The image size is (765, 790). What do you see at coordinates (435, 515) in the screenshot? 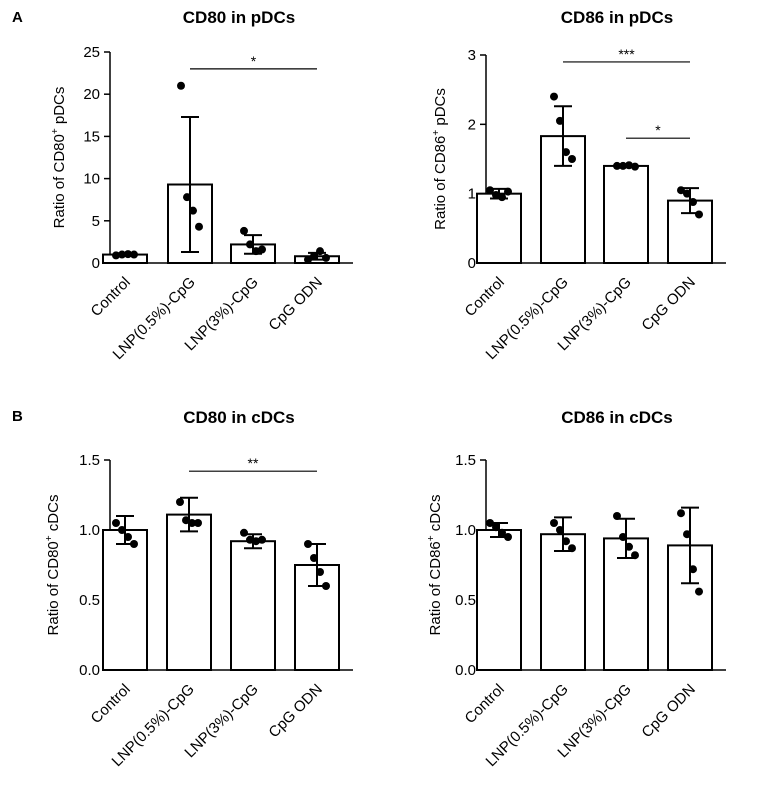
I see `y-axis-label-tail: cDCs` at bounding box center [435, 515].